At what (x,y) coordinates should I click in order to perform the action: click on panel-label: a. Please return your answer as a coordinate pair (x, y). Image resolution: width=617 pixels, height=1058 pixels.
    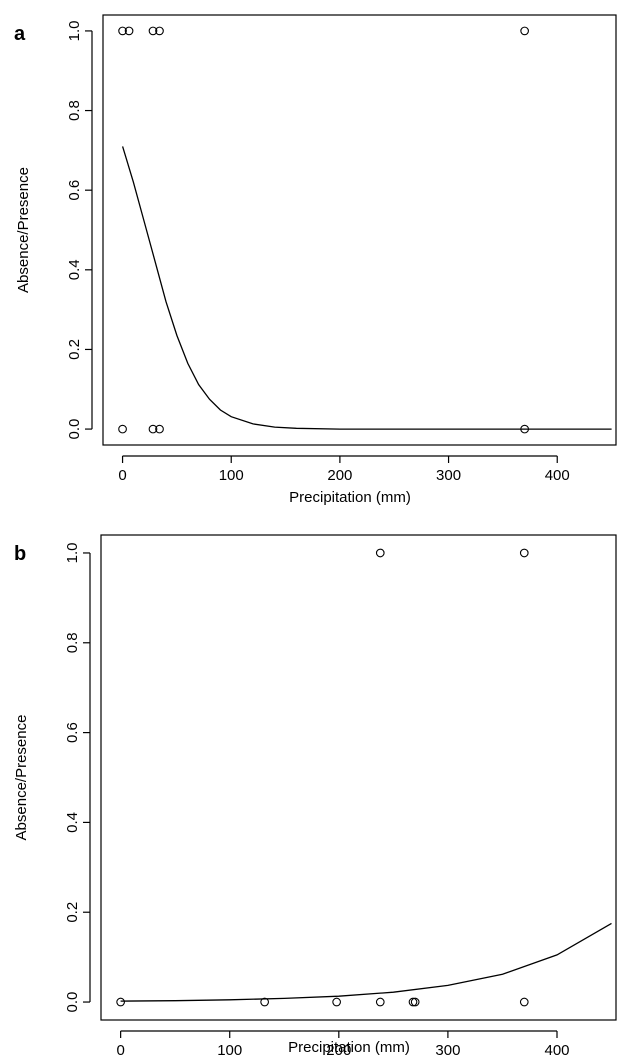
    Looking at the image, I should click on (20, 34).